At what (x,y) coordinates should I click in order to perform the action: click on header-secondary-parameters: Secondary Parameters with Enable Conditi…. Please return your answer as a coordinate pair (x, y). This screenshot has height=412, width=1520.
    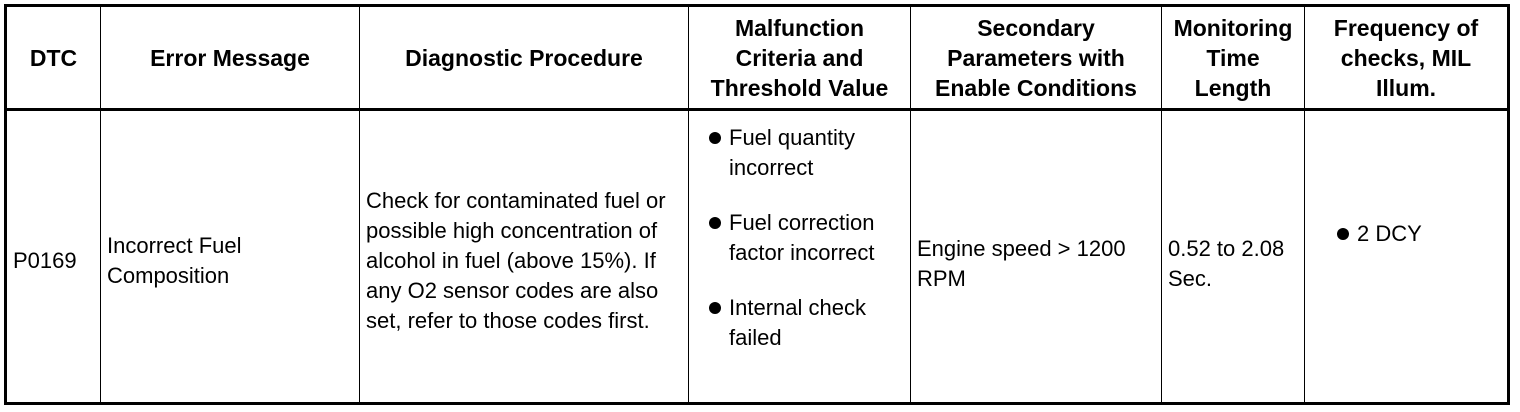
    Looking at the image, I should click on (1036, 57).